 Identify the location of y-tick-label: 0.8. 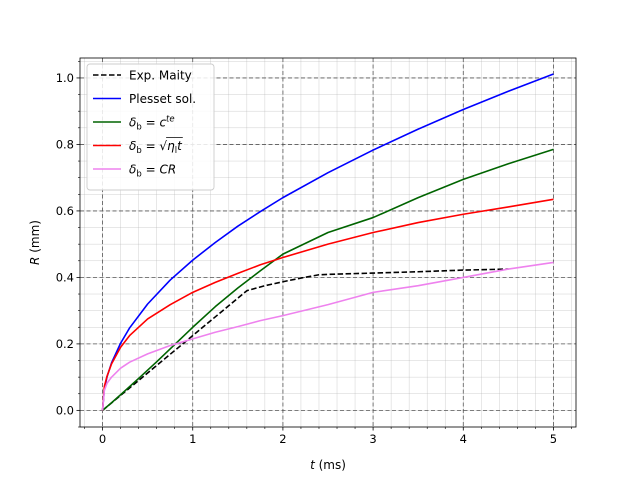
(65, 144).